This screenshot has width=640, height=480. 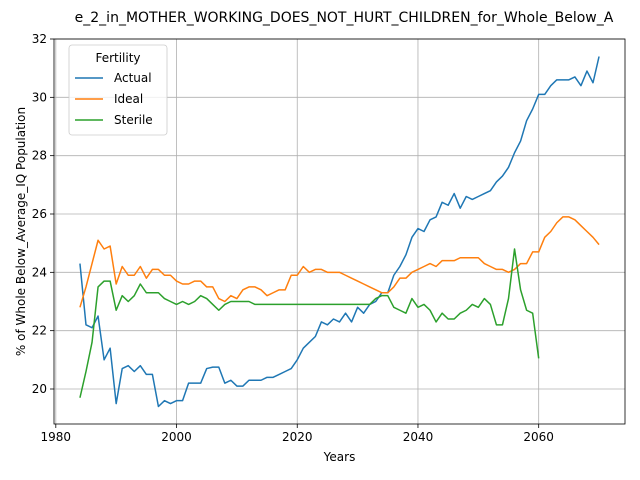 I want to click on x-tick-label: 1980, so click(x=56, y=437).